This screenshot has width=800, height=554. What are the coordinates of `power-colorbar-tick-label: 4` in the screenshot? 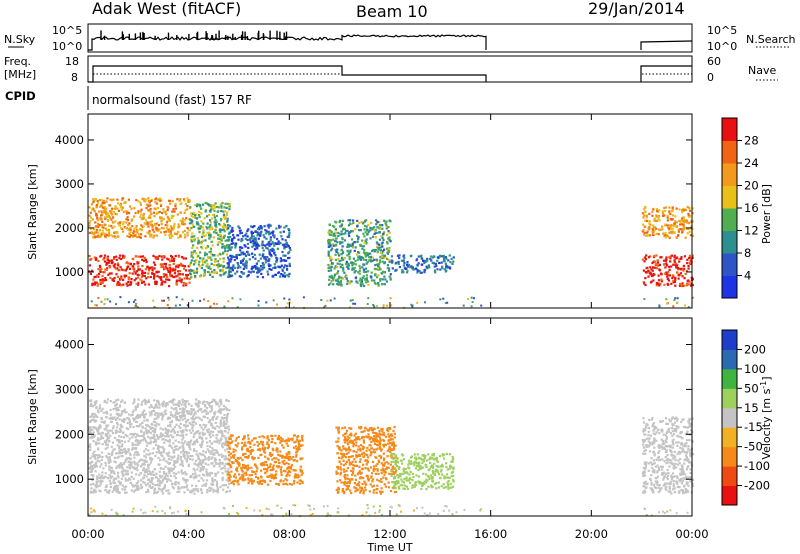 It's located at (747, 276).